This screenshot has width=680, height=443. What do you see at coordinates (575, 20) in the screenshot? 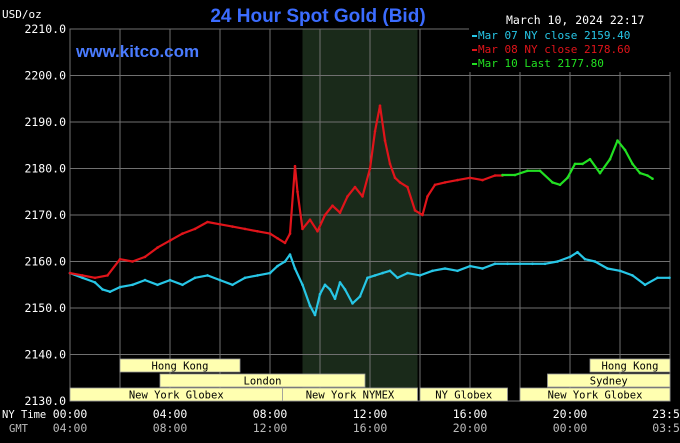
I see `timestamp: March 10, 2024 22:17` at bounding box center [575, 20].